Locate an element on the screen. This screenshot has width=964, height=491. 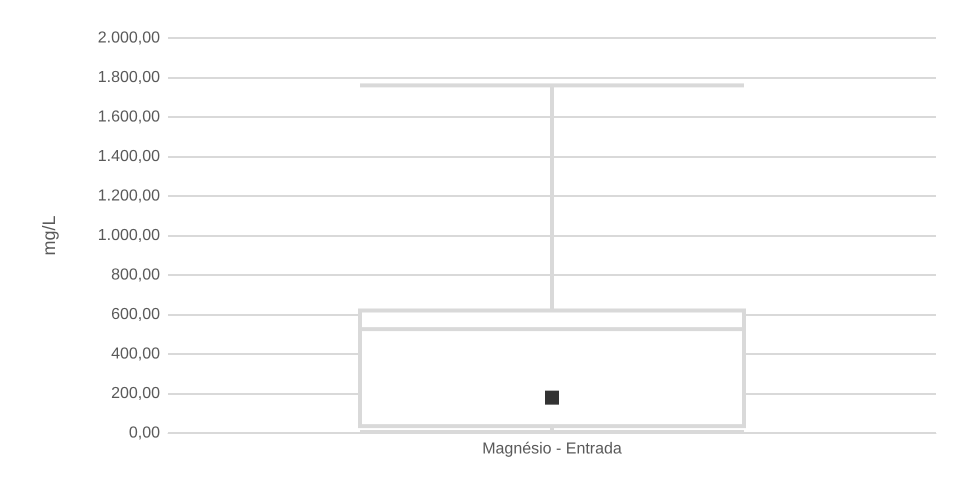
y-tick-label: 800,00 is located at coordinates (135, 275).